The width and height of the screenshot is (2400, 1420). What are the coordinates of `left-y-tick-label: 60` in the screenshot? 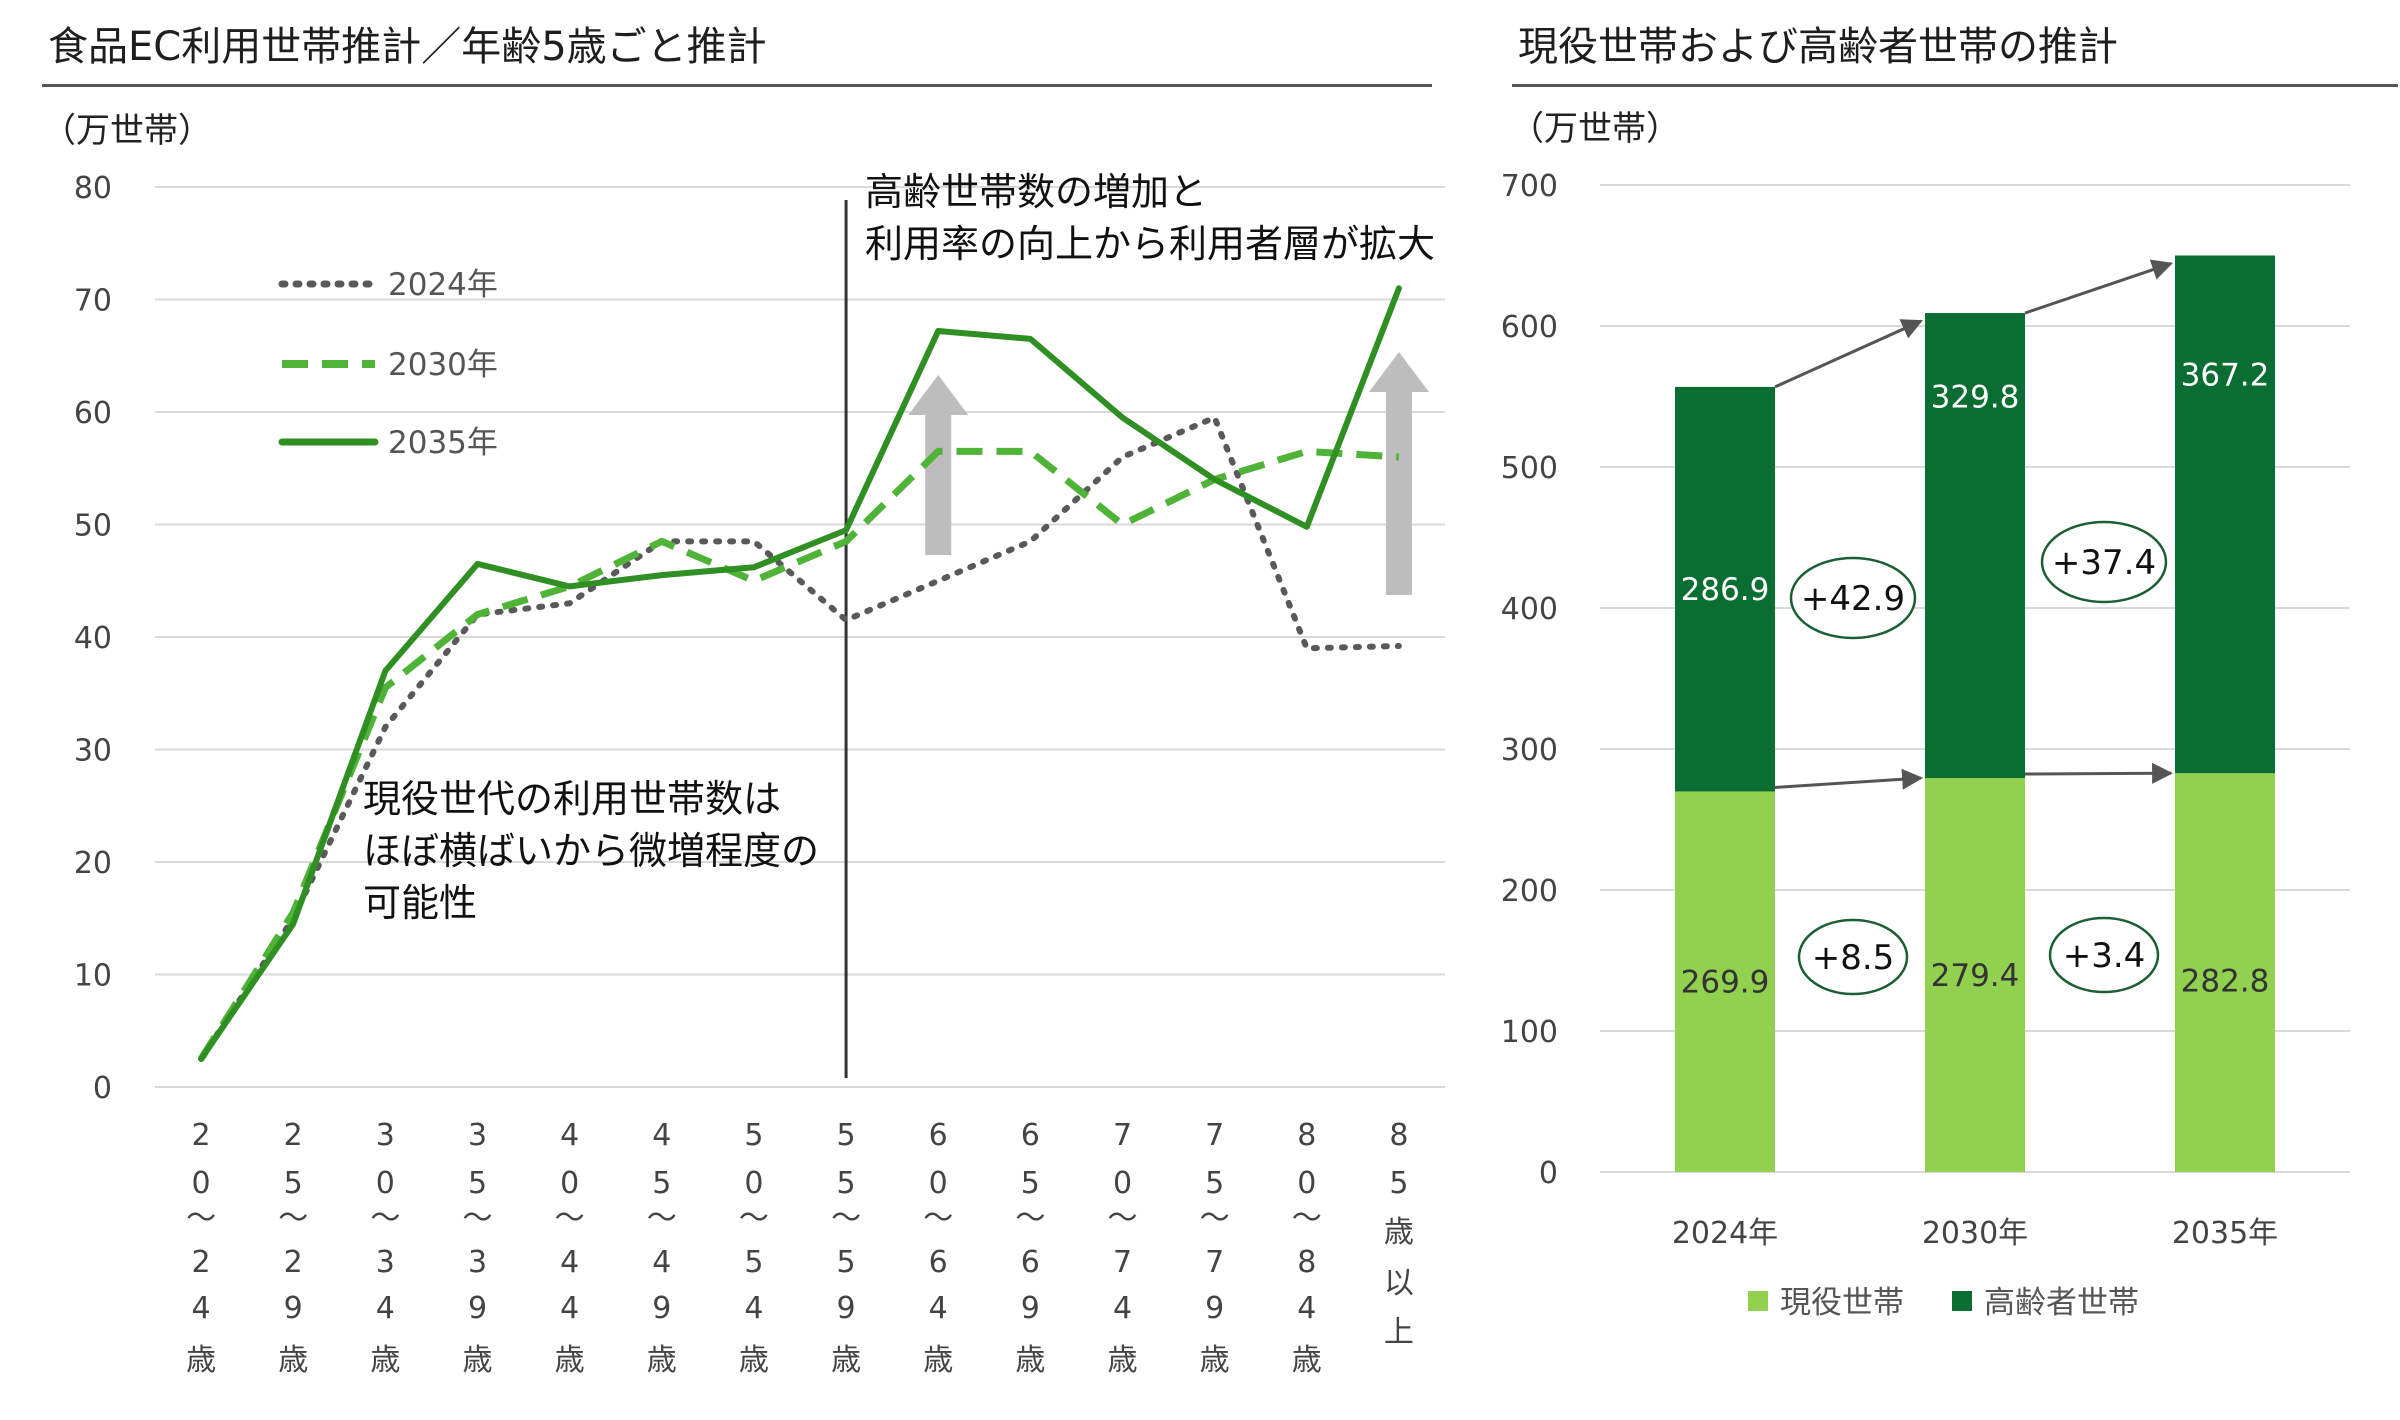 It's located at (93, 413).